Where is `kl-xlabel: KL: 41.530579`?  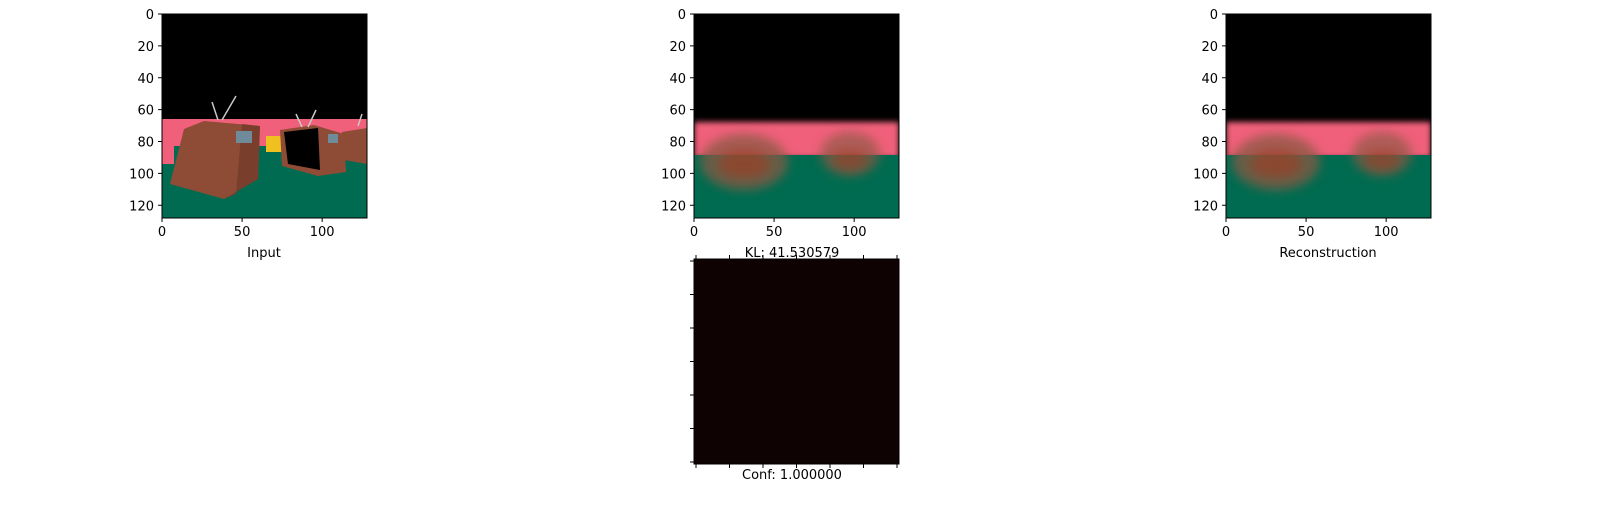 kl-xlabel: KL: 41.530579 is located at coordinates (792, 253).